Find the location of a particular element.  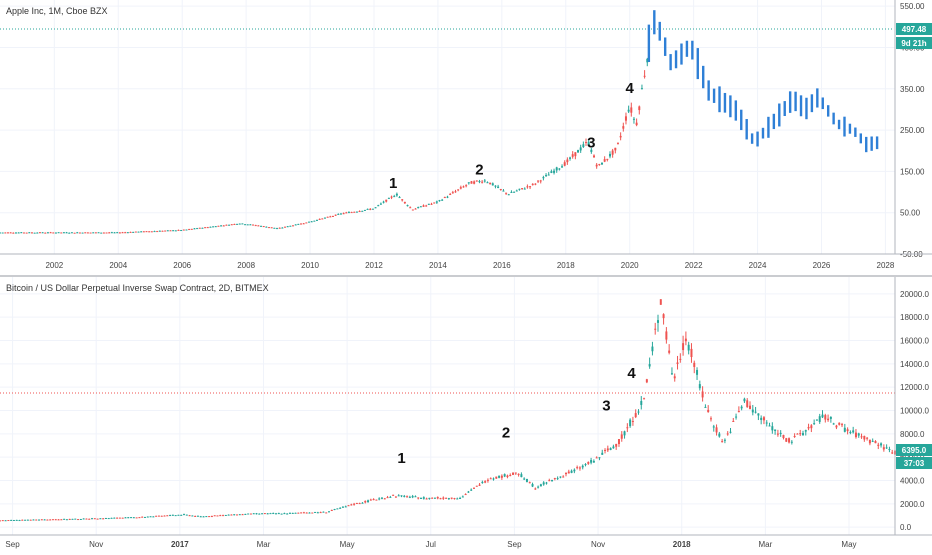

bitcoin-time-axis: Sep Nov 2017 Mar May Jul Sep Nov 2018 Mar May is located at coordinates (430, 544).